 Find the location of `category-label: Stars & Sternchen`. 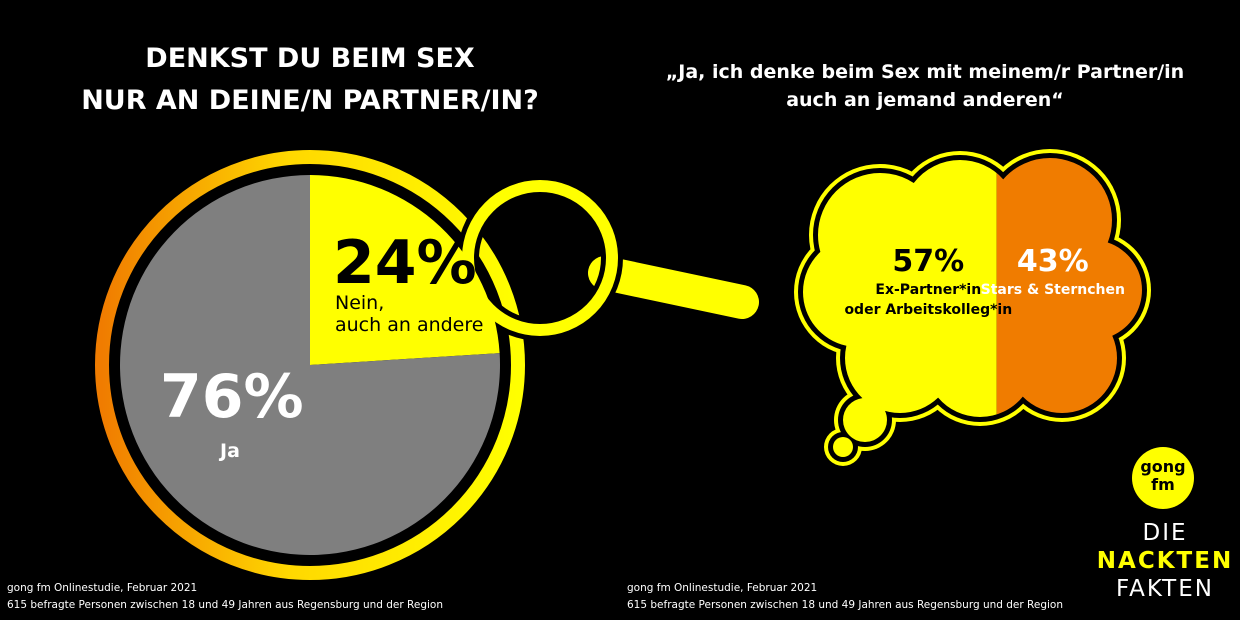

category-label: Stars & Sternchen is located at coordinates (1052, 290).